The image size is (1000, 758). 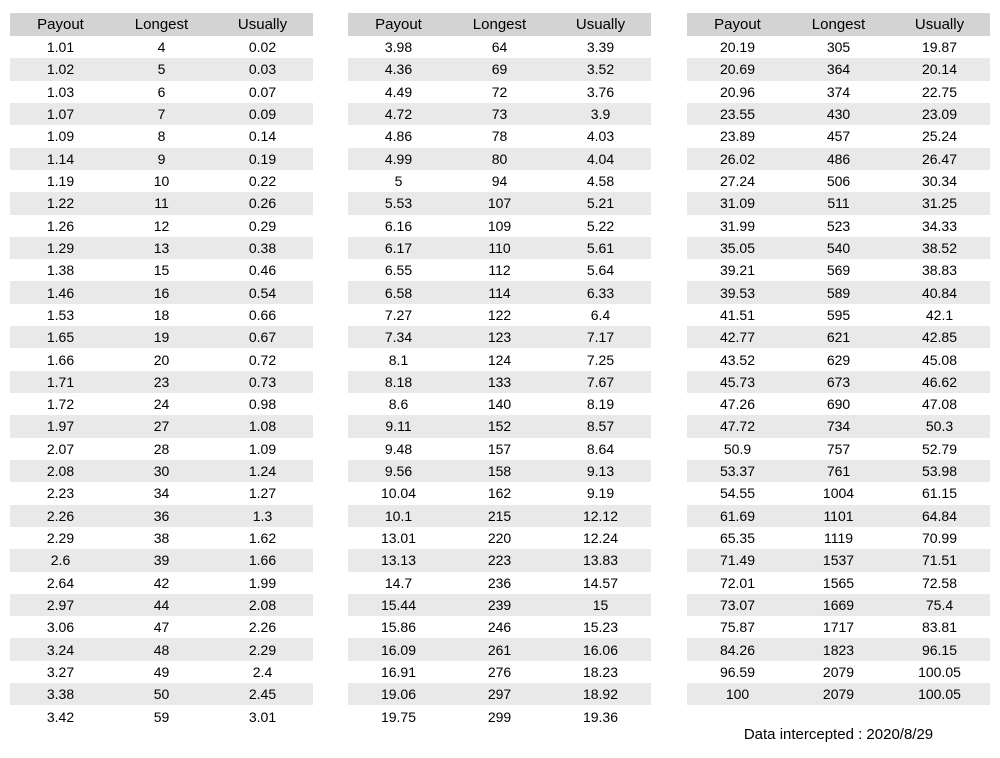 What do you see at coordinates (161, 426) in the screenshot?
I see `table-row: 1.97 27 1.08` at bounding box center [161, 426].